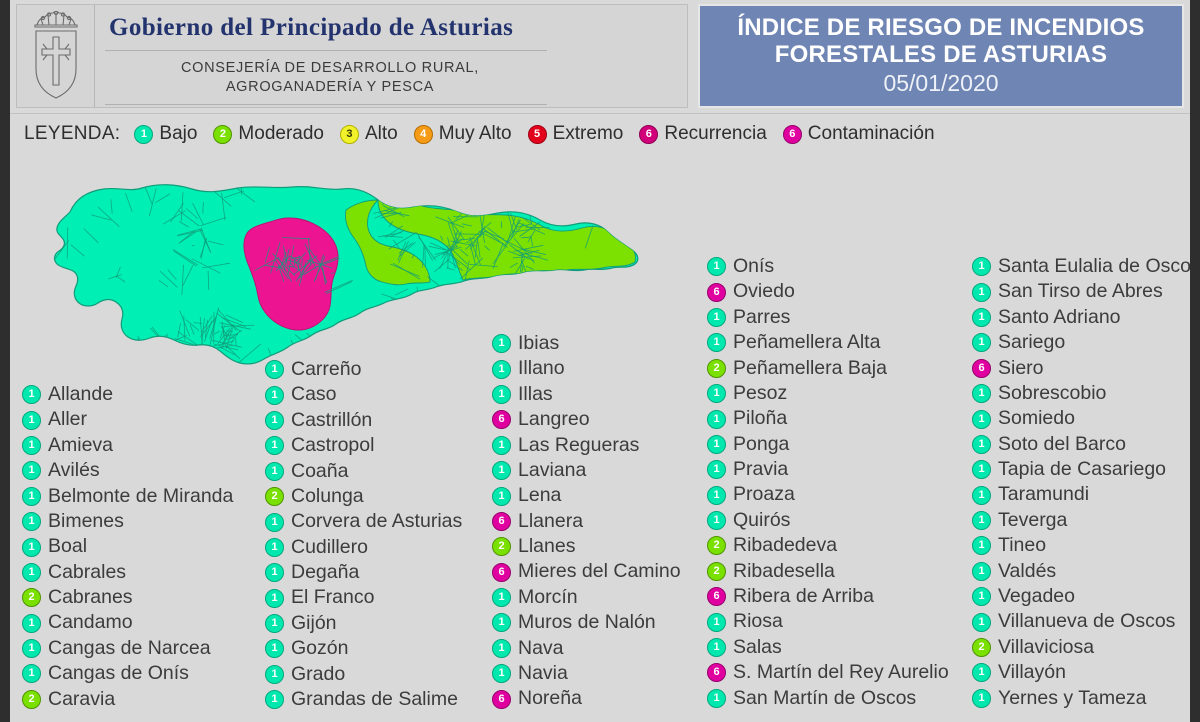 The height and width of the screenshot is (722, 1200). I want to click on municipality-row: 1 Cudillero, so click(363, 547).